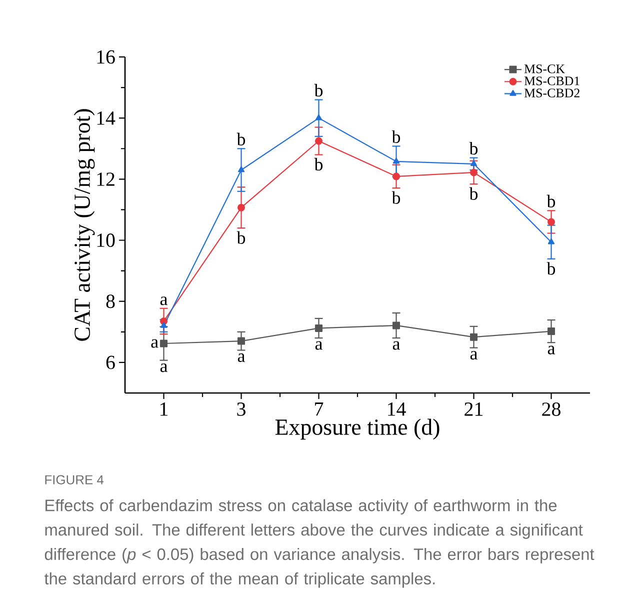  What do you see at coordinates (544, 69) in the screenshot?
I see `legend-label: MS-CK` at bounding box center [544, 69].